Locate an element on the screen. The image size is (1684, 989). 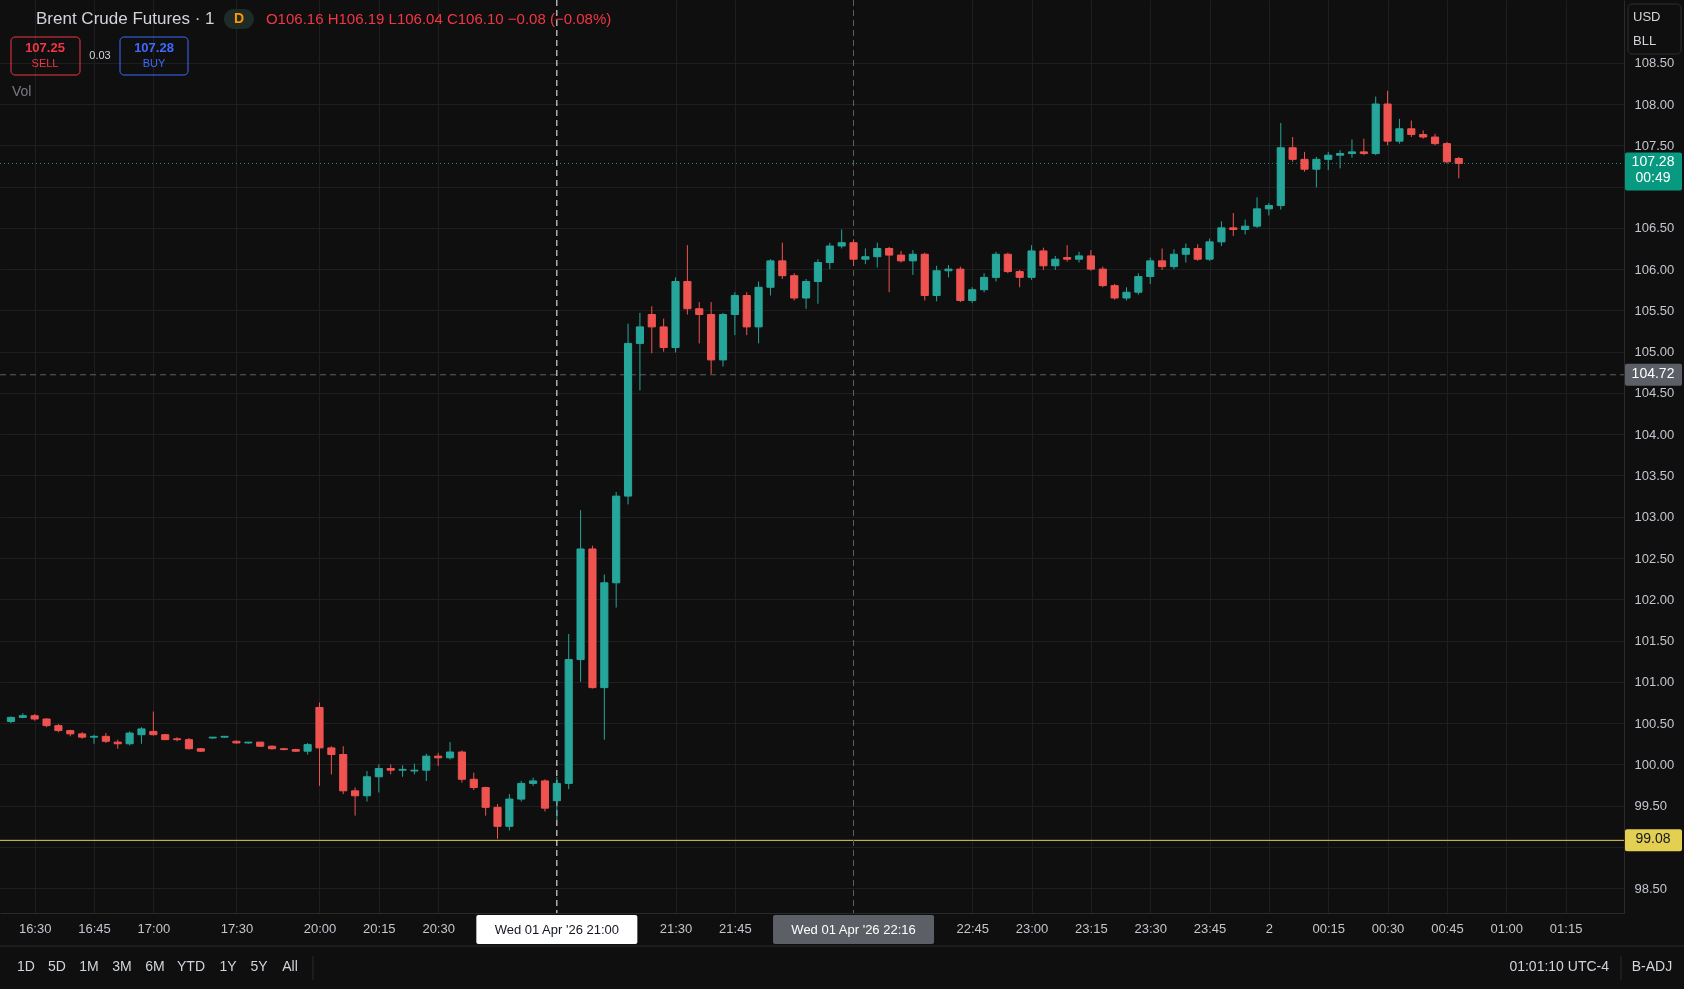
text: 6M is located at coordinates (155, 966).